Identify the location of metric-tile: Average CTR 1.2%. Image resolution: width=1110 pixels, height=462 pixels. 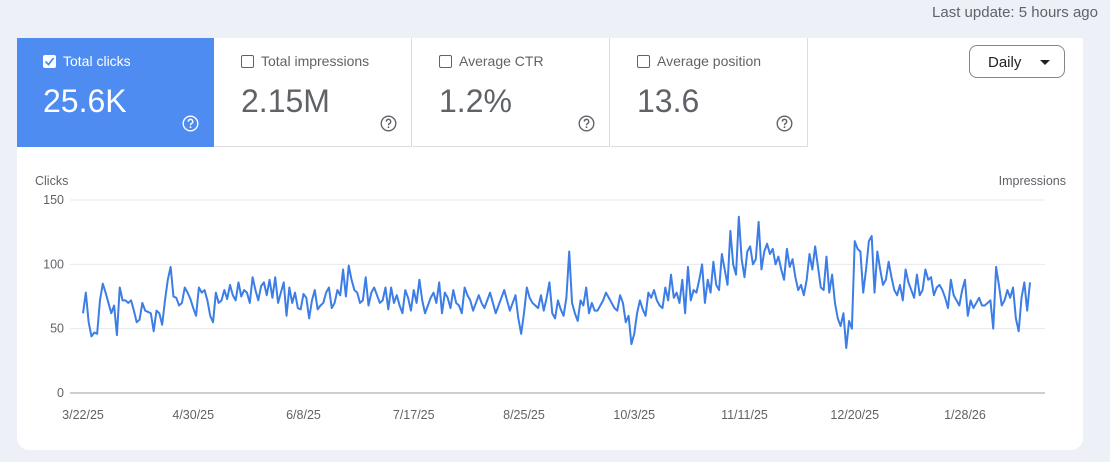
(511, 92).